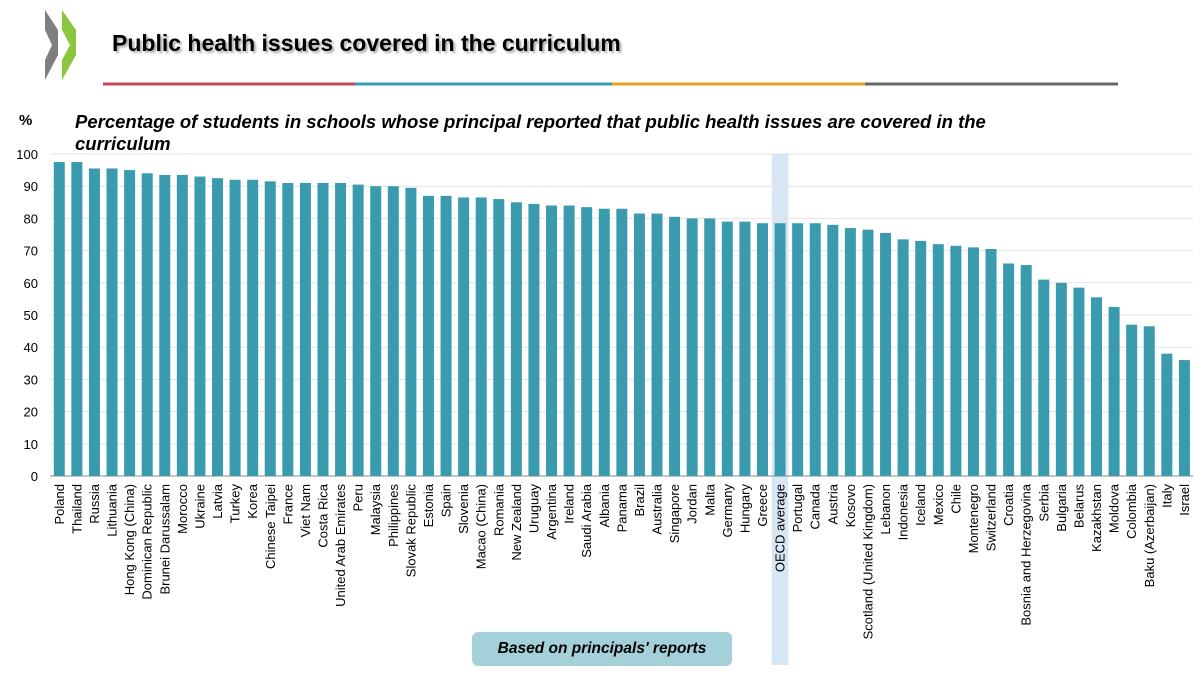 The height and width of the screenshot is (675, 1200). I want to click on x-tick-label: Saudi Arabia, so click(586, 520).